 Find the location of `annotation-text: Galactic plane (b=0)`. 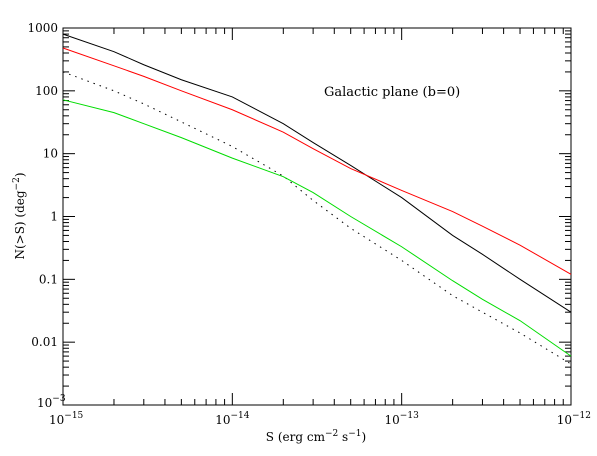

annotation-text: Galactic plane (b=0) is located at coordinates (392, 92).